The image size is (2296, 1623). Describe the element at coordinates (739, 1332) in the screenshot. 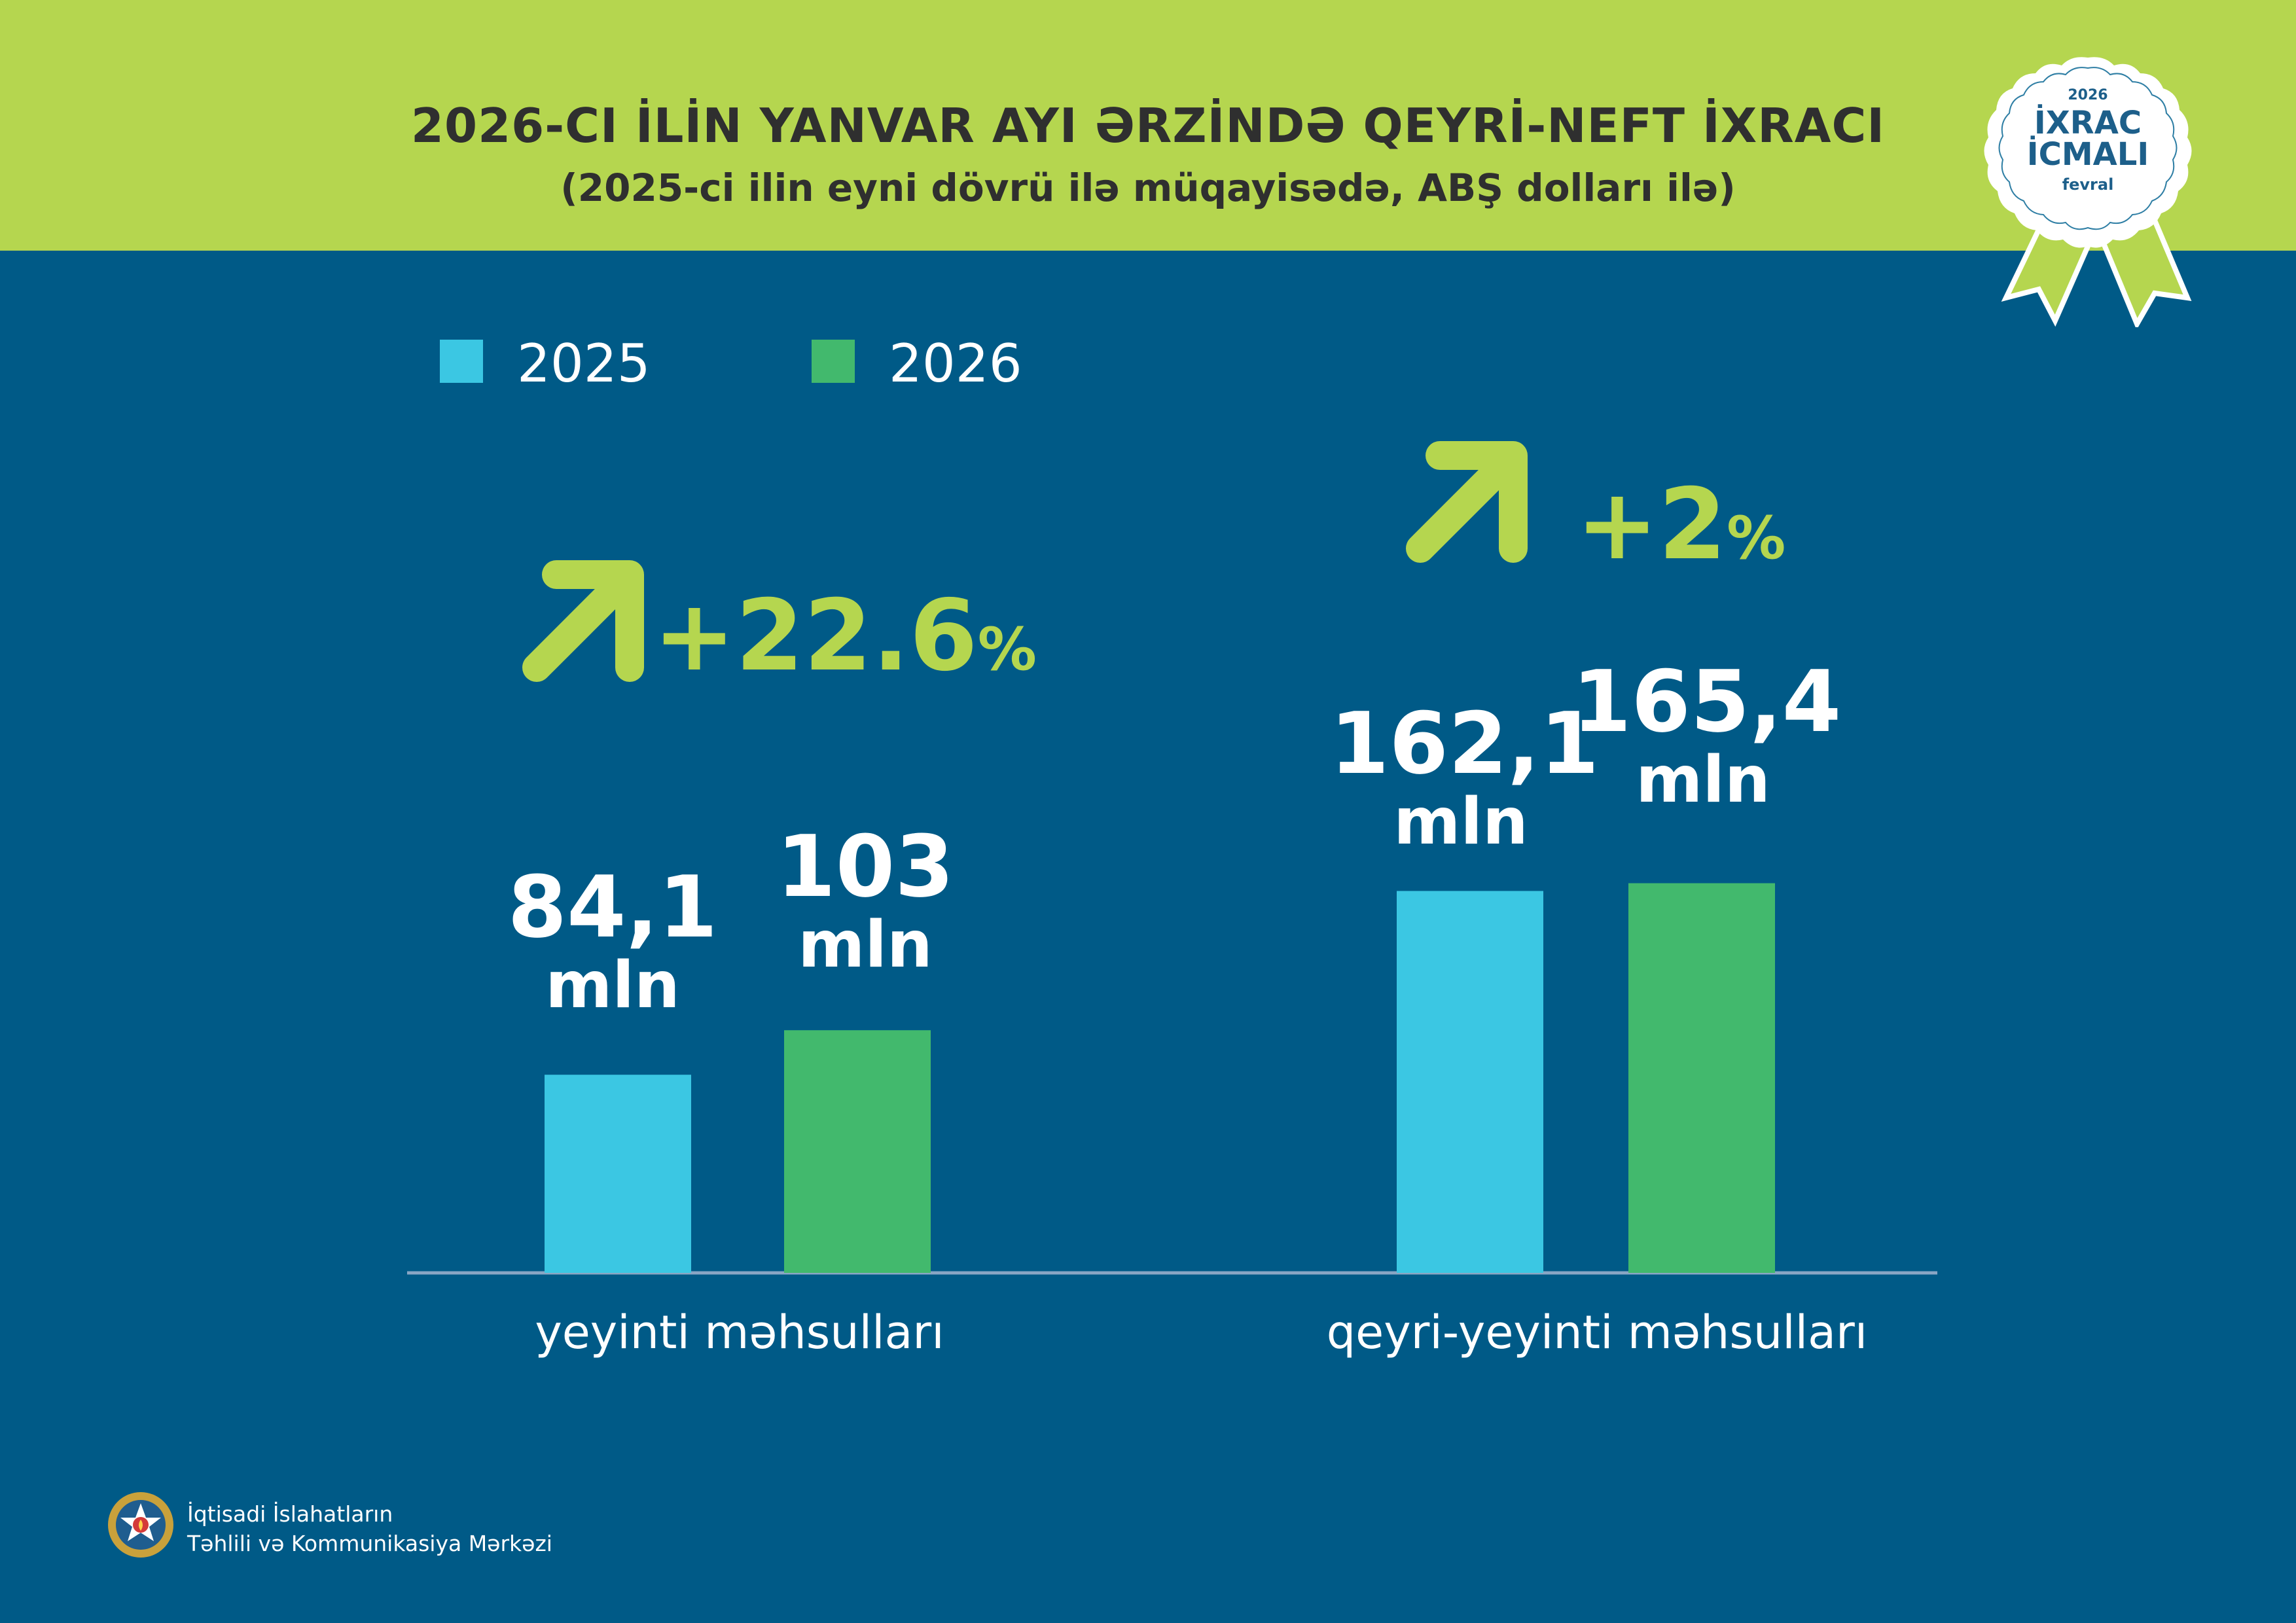

I see `category-label-food: yeyinti məhsulları` at that location.